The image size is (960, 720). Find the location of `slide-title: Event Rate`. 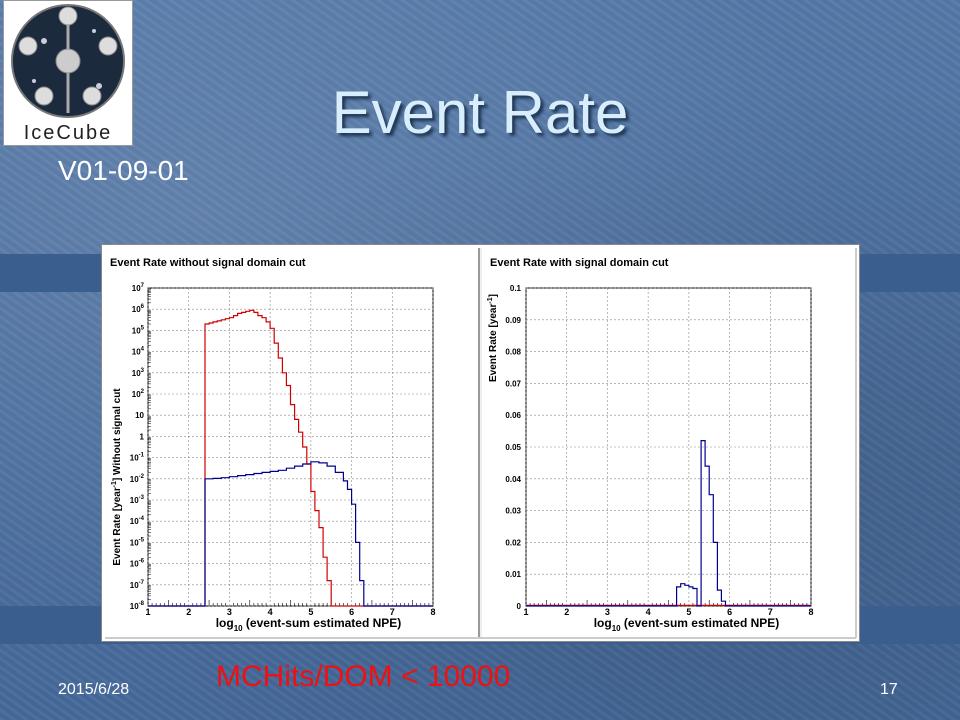

slide-title: Event Rate is located at coordinates (480, 112).